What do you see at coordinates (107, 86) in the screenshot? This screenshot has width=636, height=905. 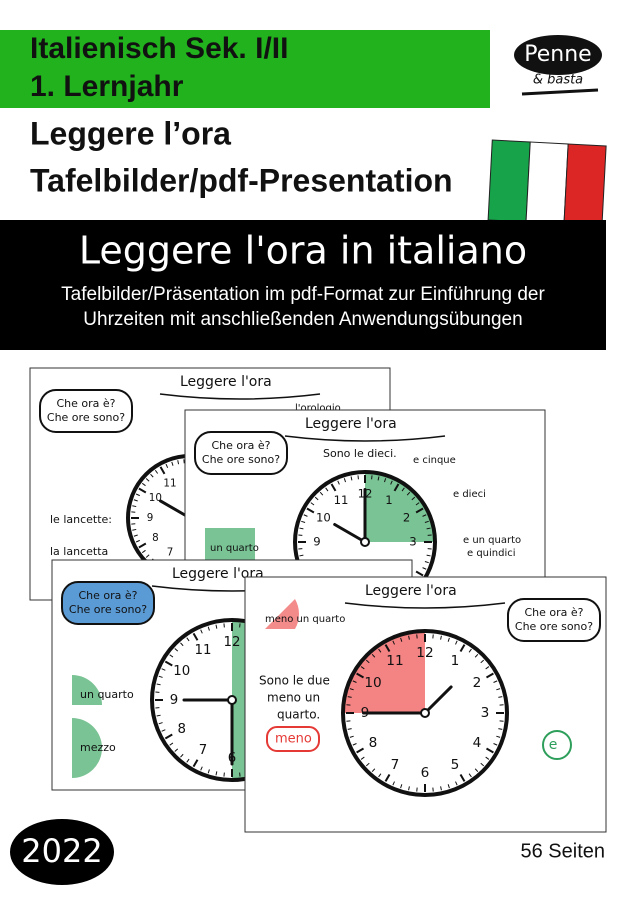 I see `level: 1. Lernjahr` at bounding box center [107, 86].